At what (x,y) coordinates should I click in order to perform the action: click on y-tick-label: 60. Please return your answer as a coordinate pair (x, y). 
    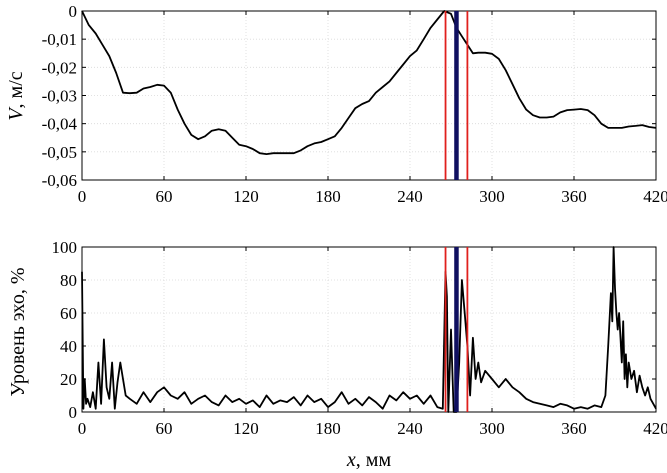
    Looking at the image, I should click on (68, 313).